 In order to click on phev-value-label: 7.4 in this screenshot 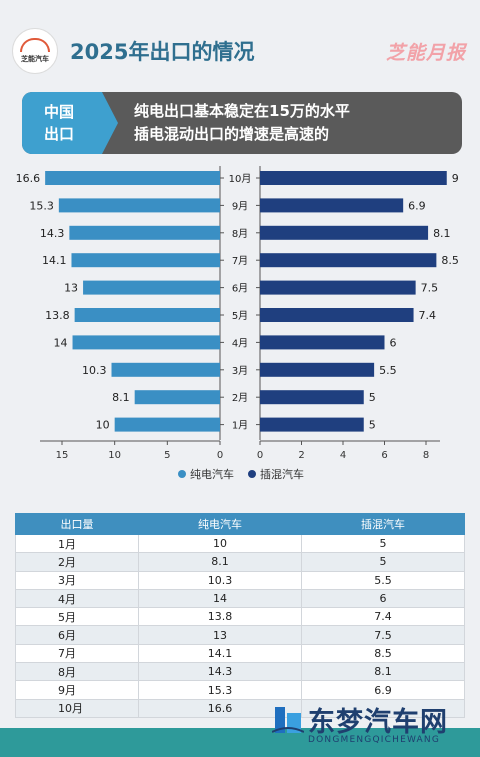, I will do `click(428, 315)`.